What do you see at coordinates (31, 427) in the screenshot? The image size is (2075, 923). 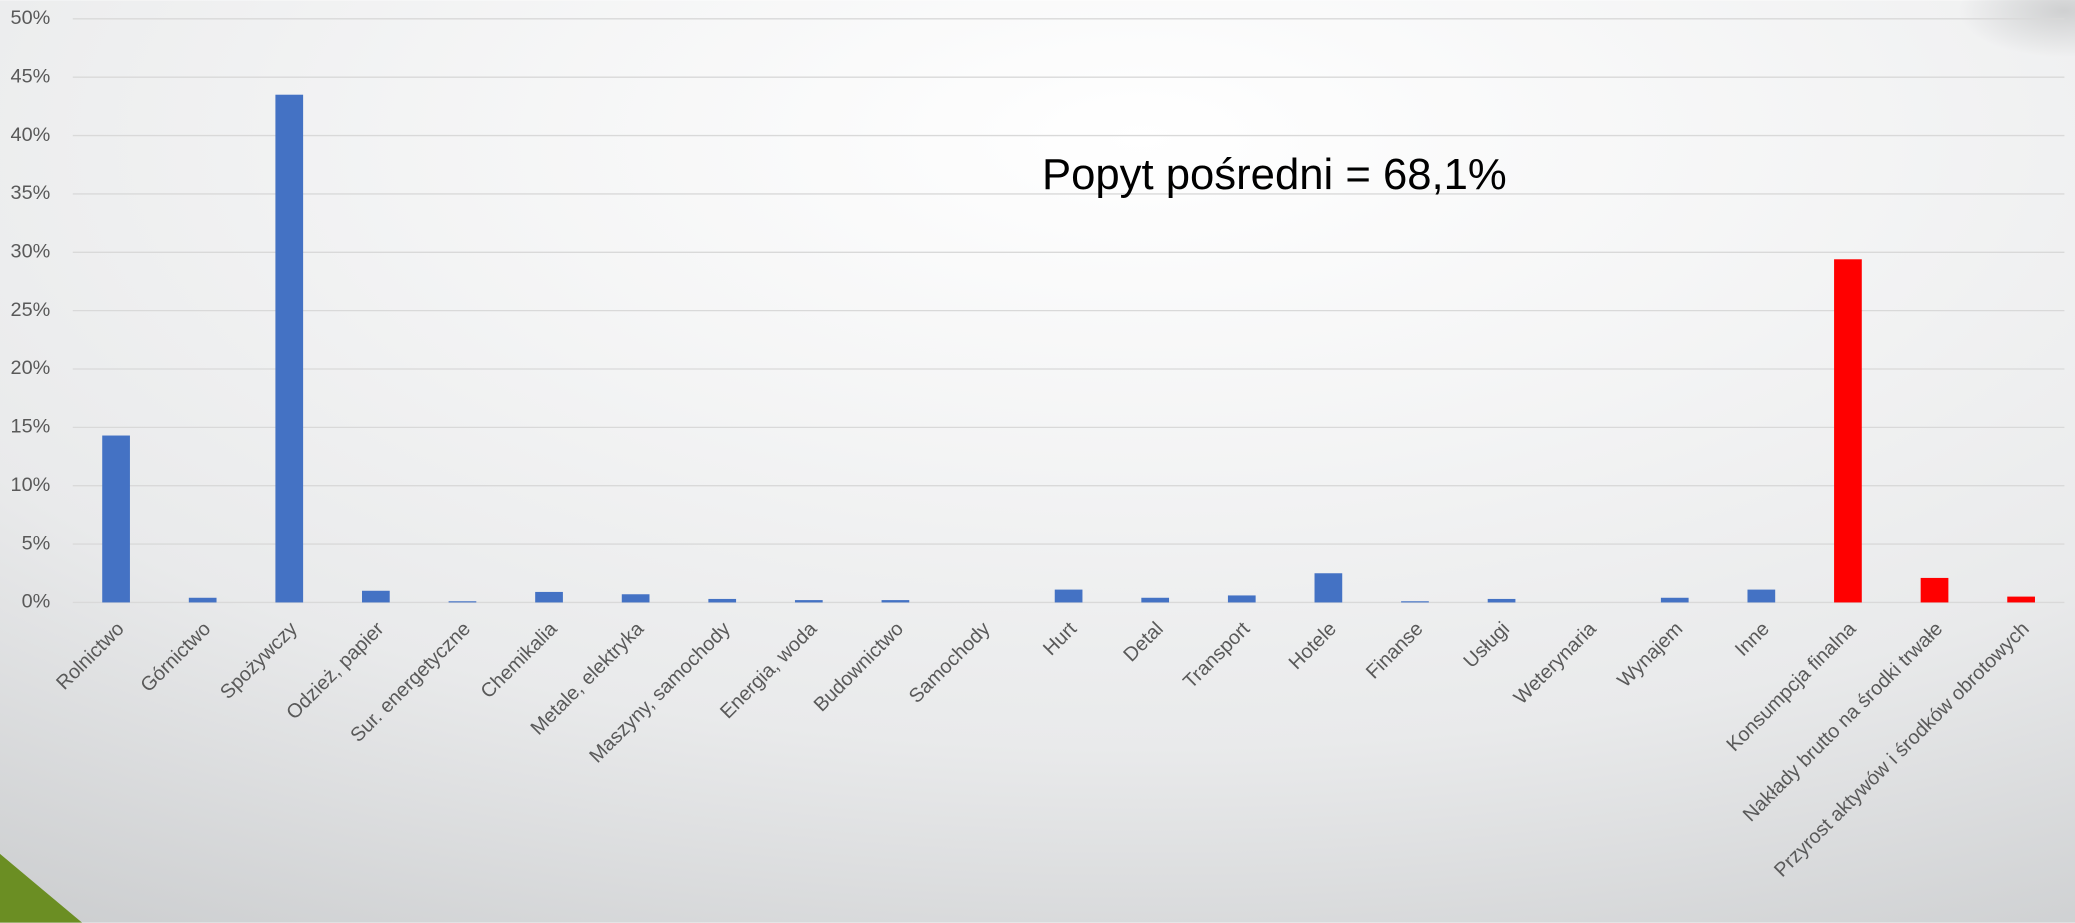 I see `y-tick-label: 15%` at bounding box center [31, 427].